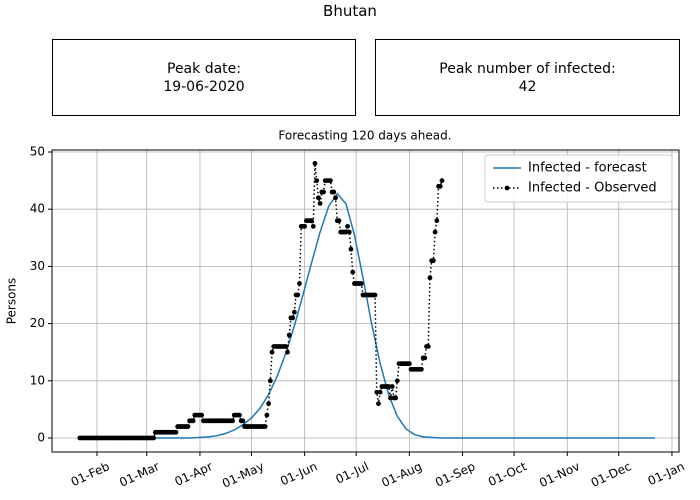  I want to click on info-label: Peak number of infected:, so click(527, 68).